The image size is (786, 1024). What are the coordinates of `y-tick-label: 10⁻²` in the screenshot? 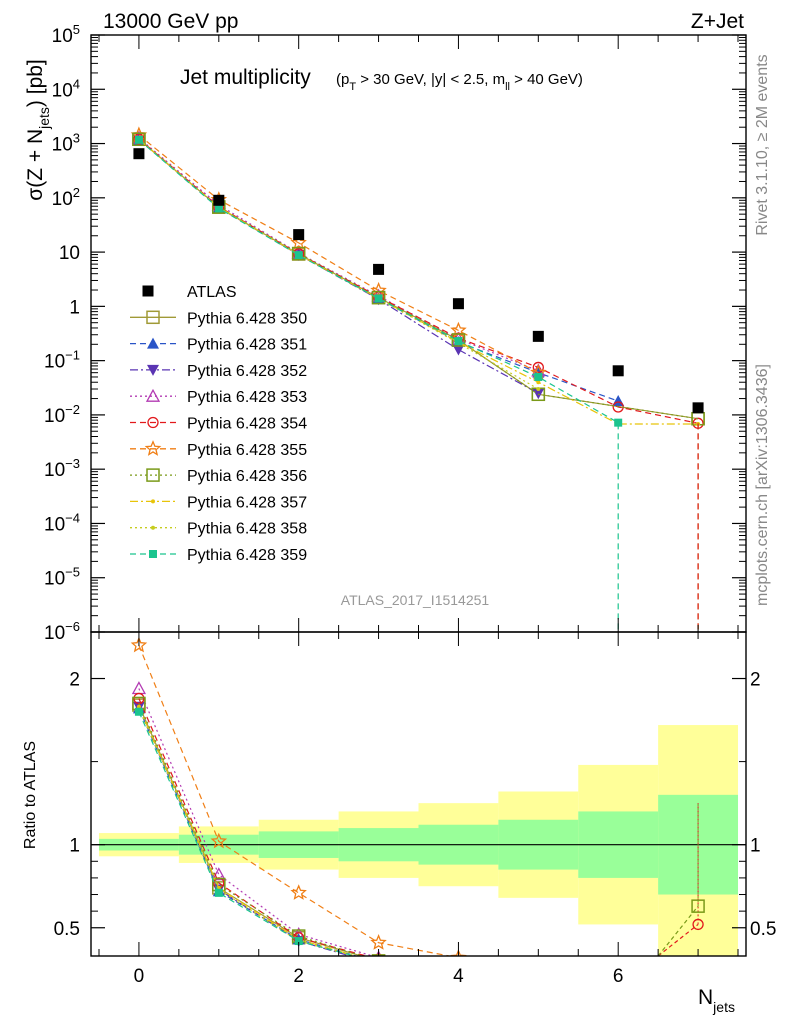 It's located at (62, 414).